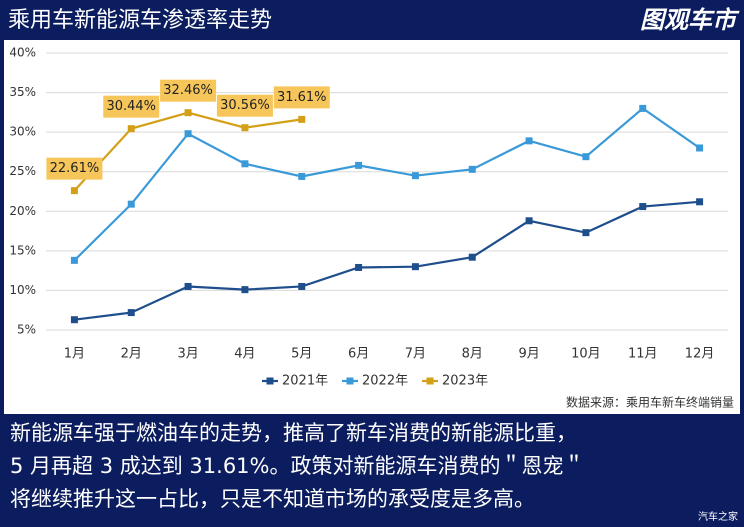 This screenshot has width=744, height=527. I want to click on caption-line: 将继续推升这一占比，只是不知道市场的承受度是多高。, so click(272, 499).